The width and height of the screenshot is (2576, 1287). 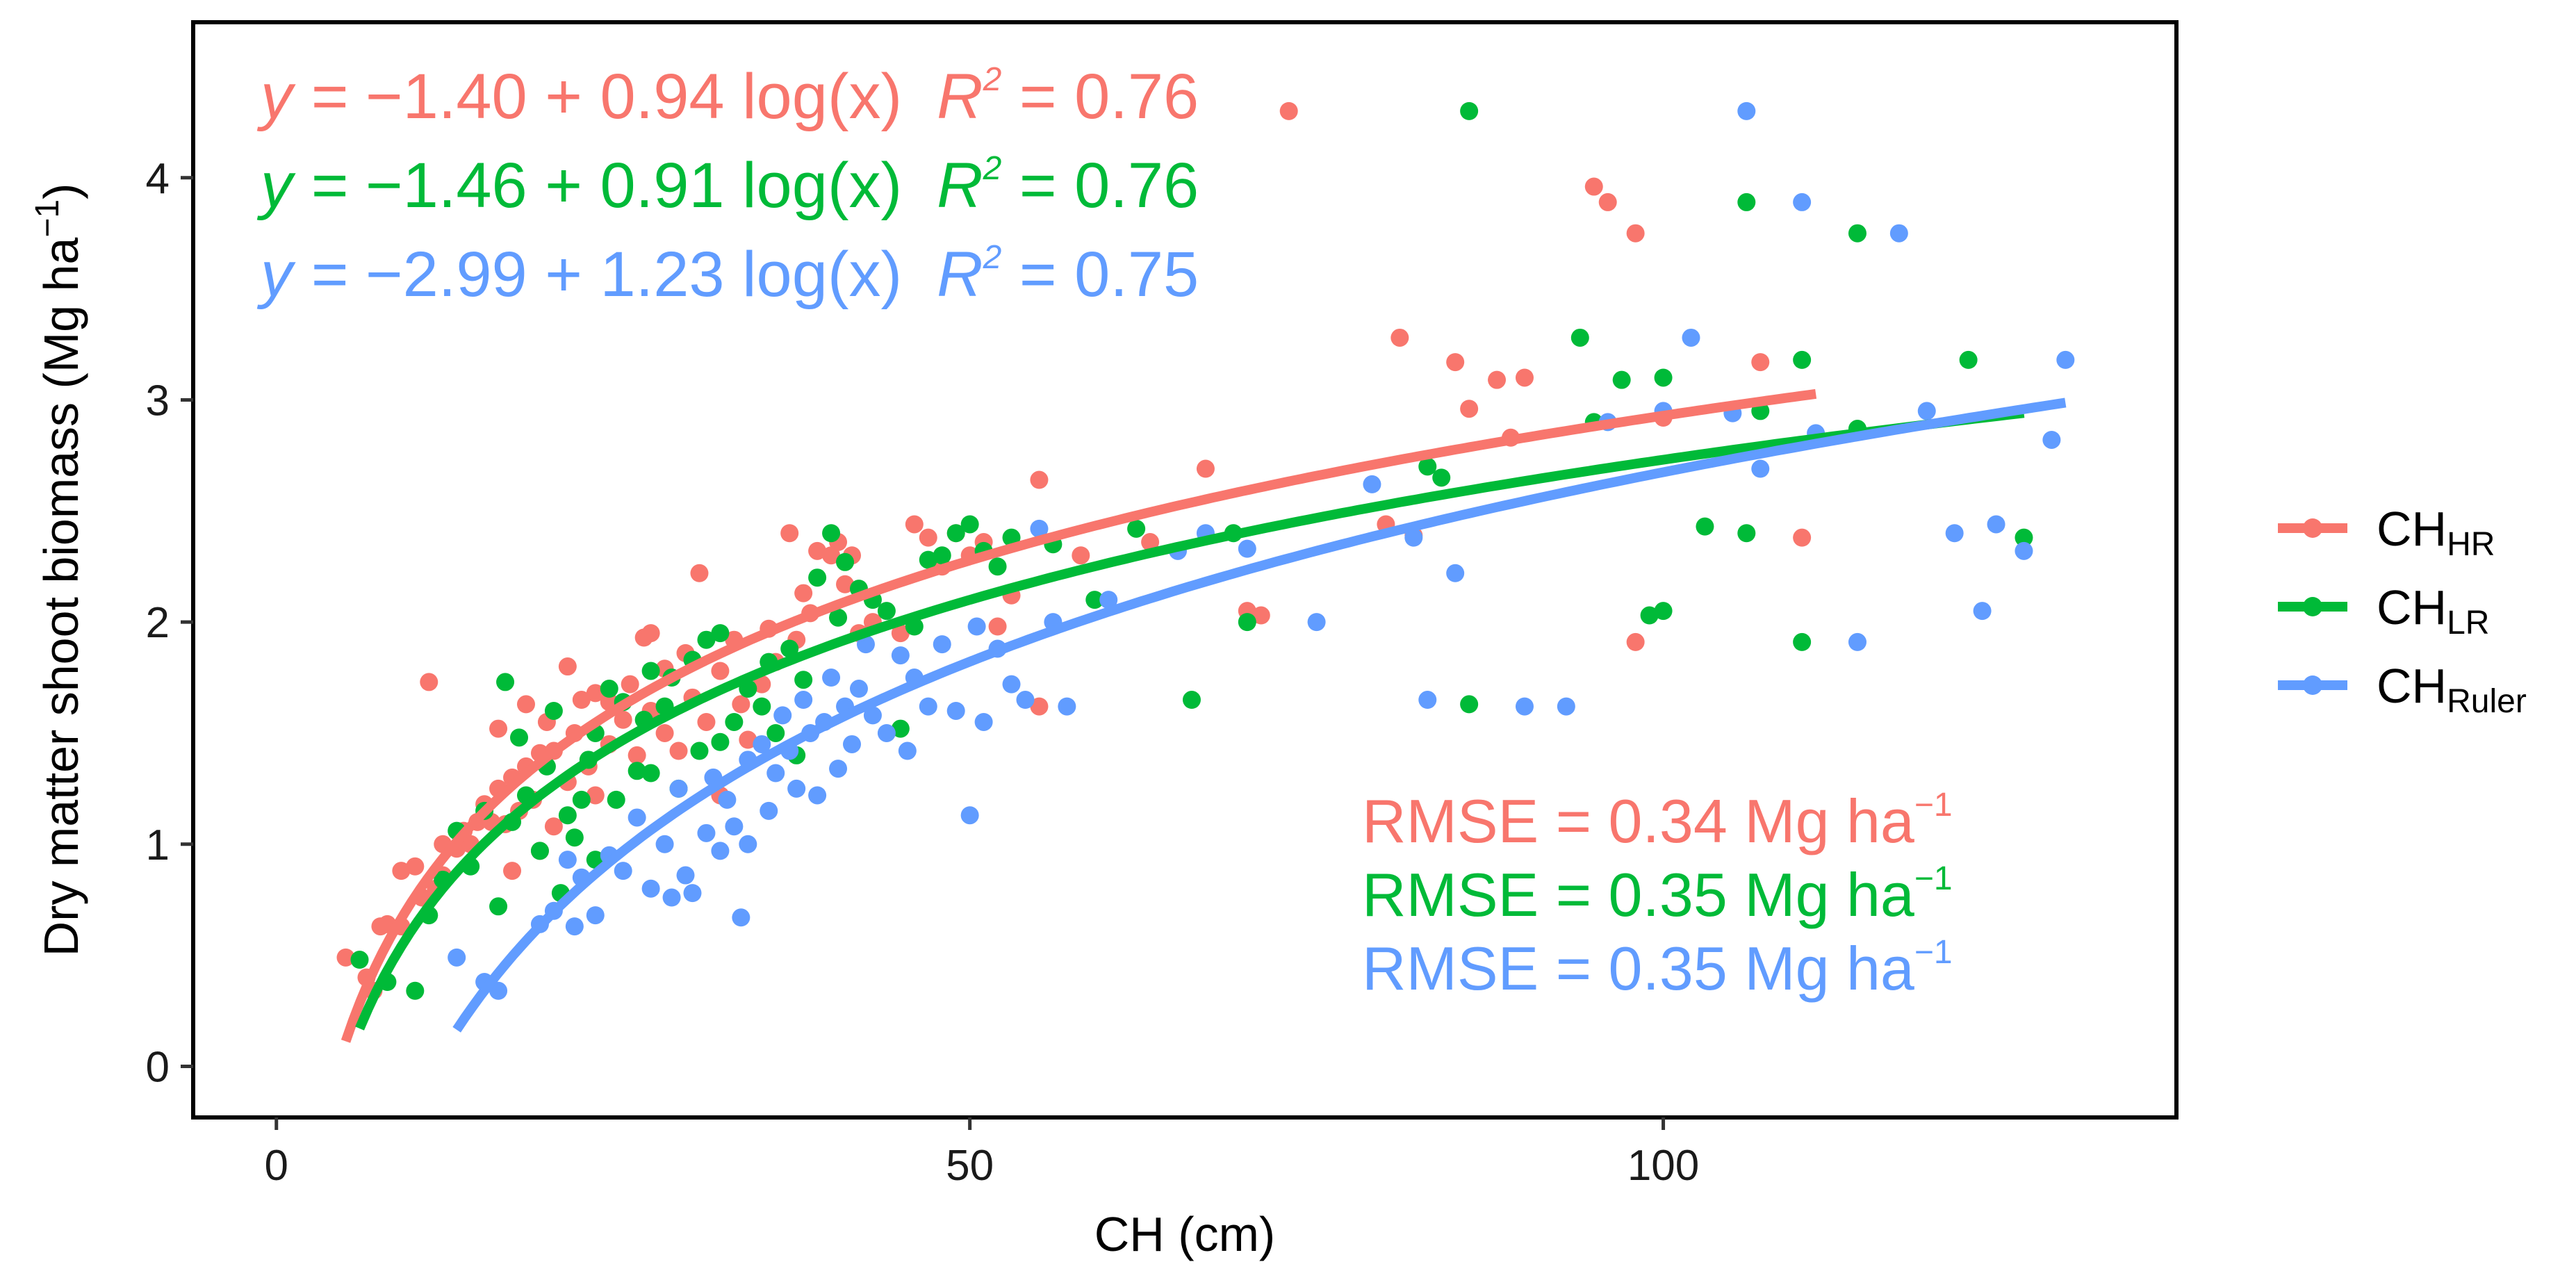 I want to click on x-tick-label: 0, so click(x=276, y=1166).